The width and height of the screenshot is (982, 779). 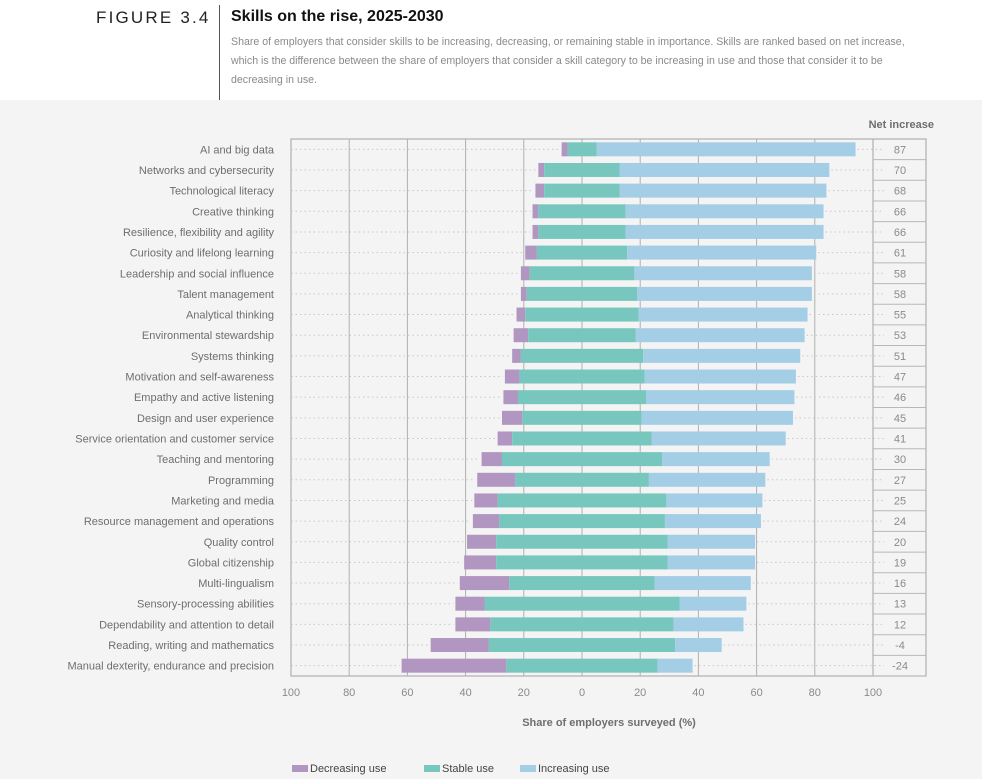 I want to click on net-increase-value: 70, so click(x=900, y=171).